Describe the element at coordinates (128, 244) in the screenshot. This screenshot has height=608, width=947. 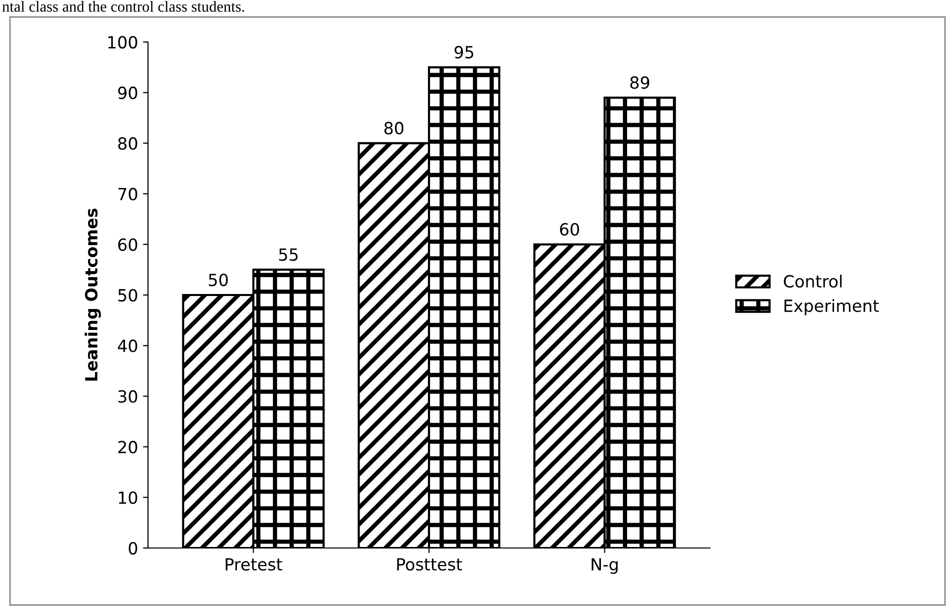
I see `y-tick-label: 60` at that location.